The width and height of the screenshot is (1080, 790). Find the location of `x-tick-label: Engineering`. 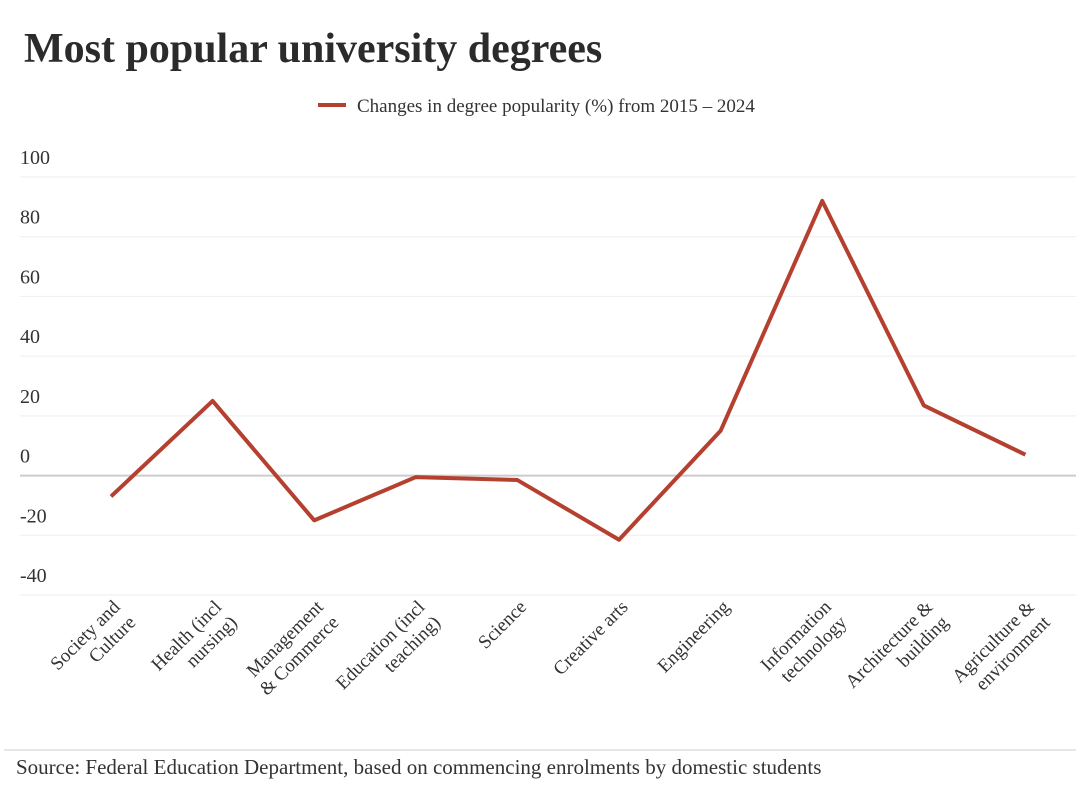

x-tick-label: Engineering is located at coordinates (694, 636).